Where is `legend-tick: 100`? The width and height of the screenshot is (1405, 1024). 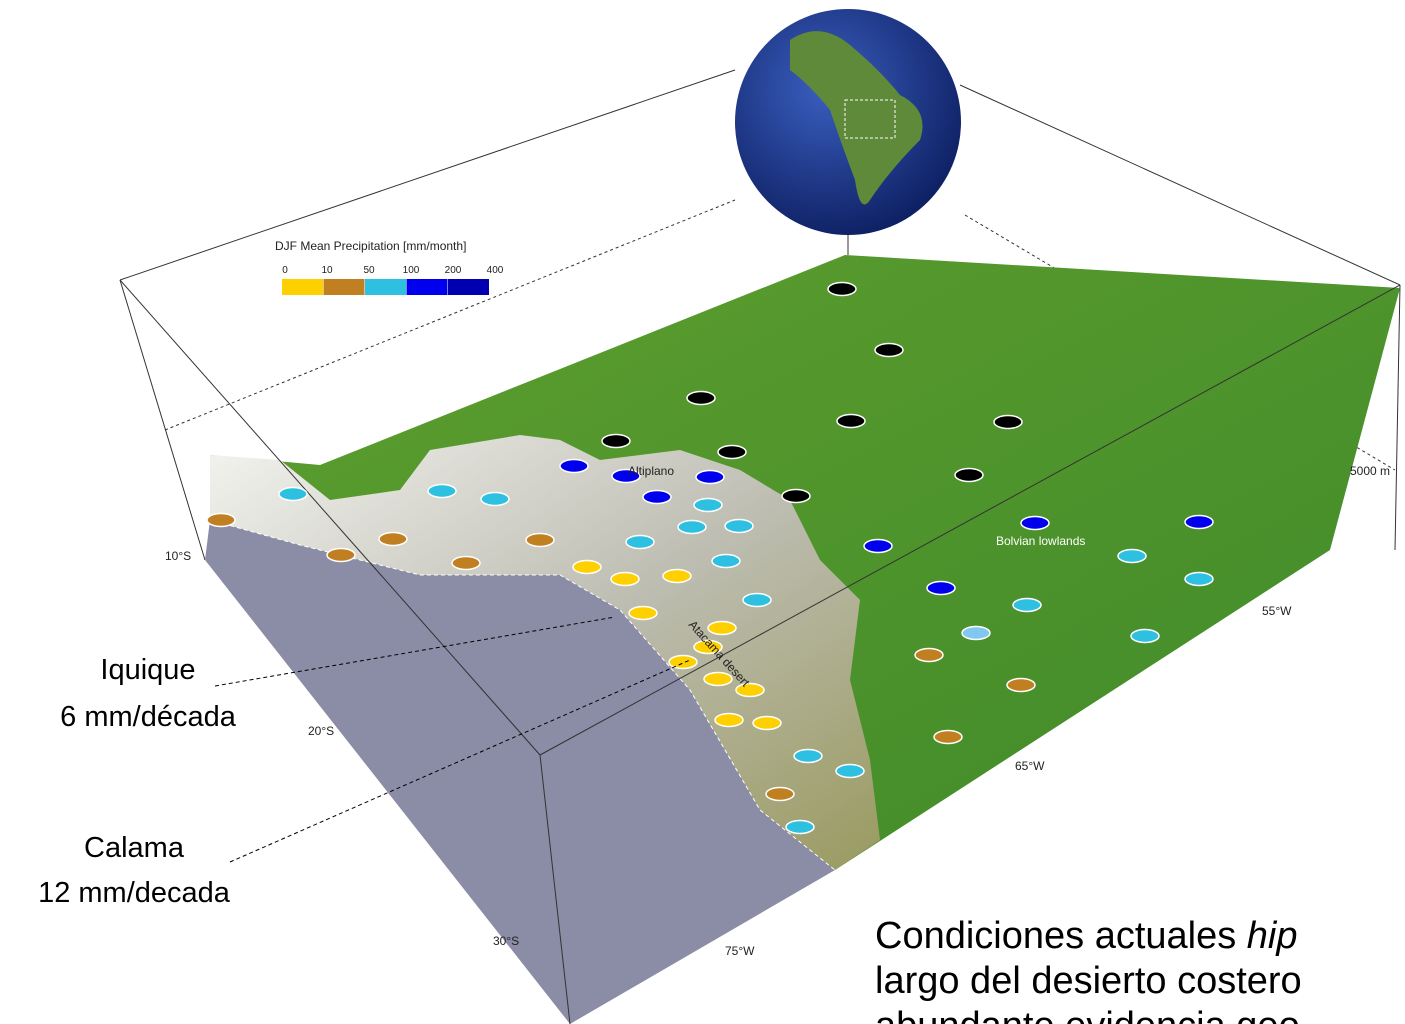
legend-tick: 100 is located at coordinates (411, 270).